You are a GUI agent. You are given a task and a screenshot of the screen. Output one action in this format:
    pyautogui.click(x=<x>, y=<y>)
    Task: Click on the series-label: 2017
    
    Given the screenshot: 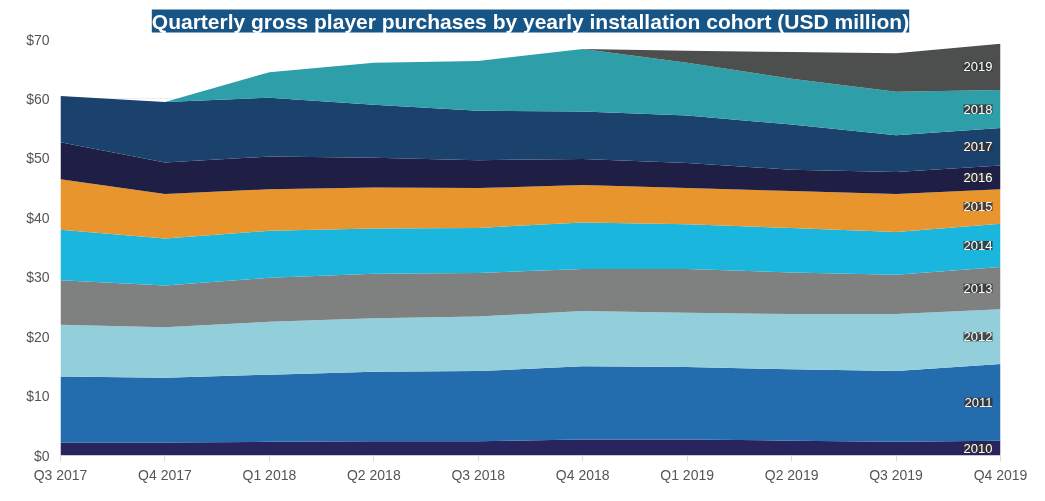 What is the action you would take?
    pyautogui.click(x=978, y=147)
    